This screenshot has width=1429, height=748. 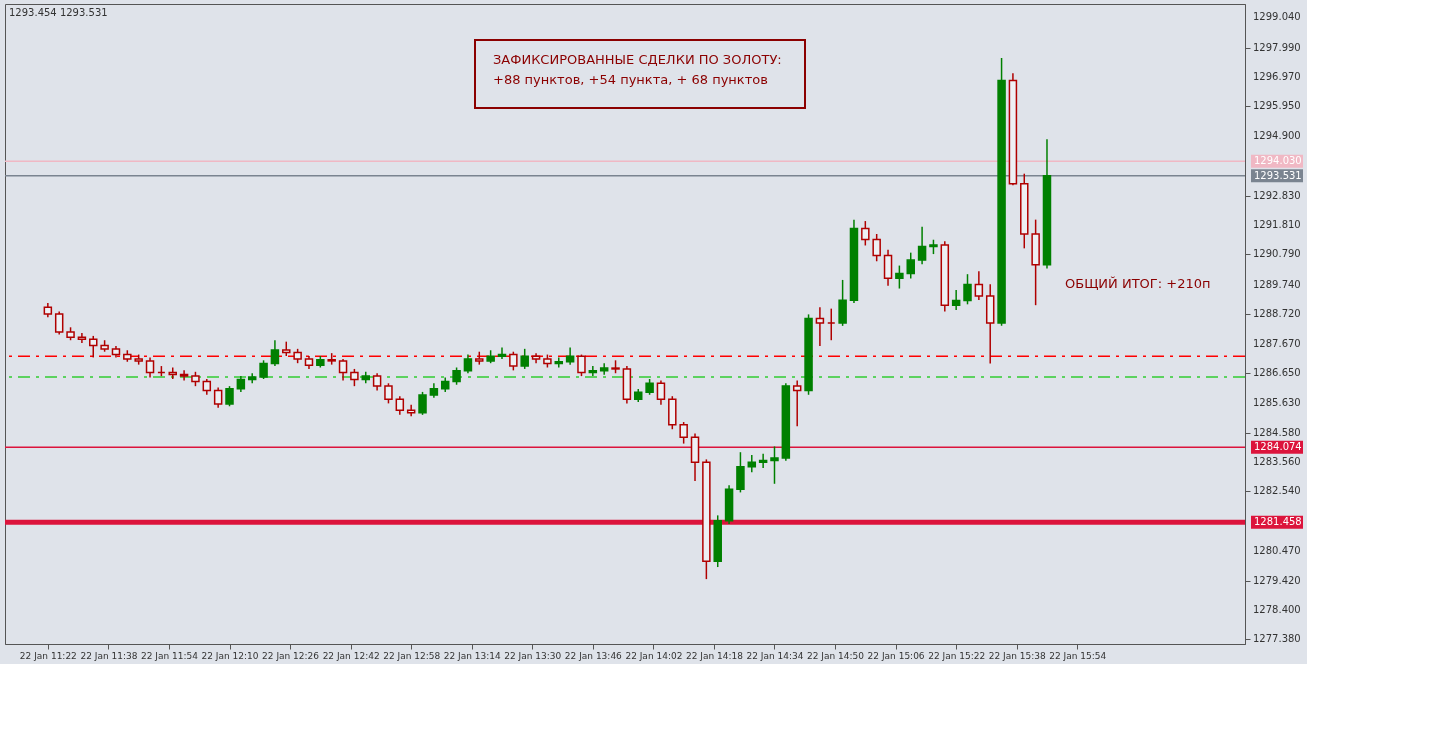 What do you see at coordinates (1278, 175) in the screenshot?
I see `ref-line-label: 1293.531` at bounding box center [1278, 175].